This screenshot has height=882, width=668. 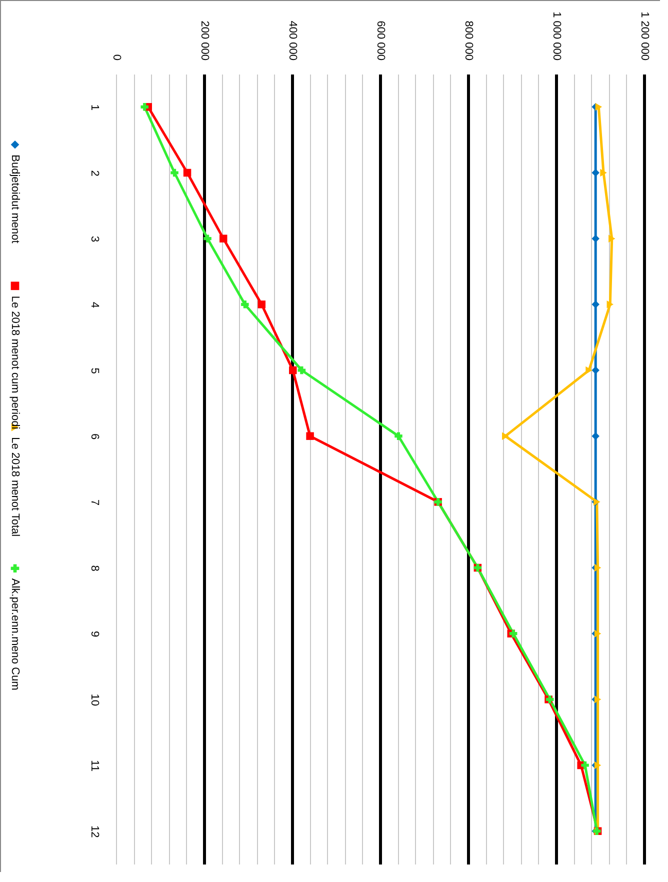 I want to click on legend-label: Le 2018 menot Total, so click(x=15, y=487).